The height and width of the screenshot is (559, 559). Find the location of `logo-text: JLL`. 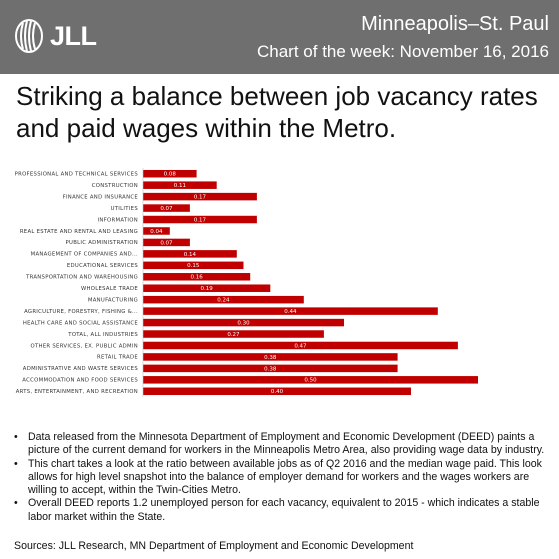

logo-text: JLL is located at coordinates (73, 36).